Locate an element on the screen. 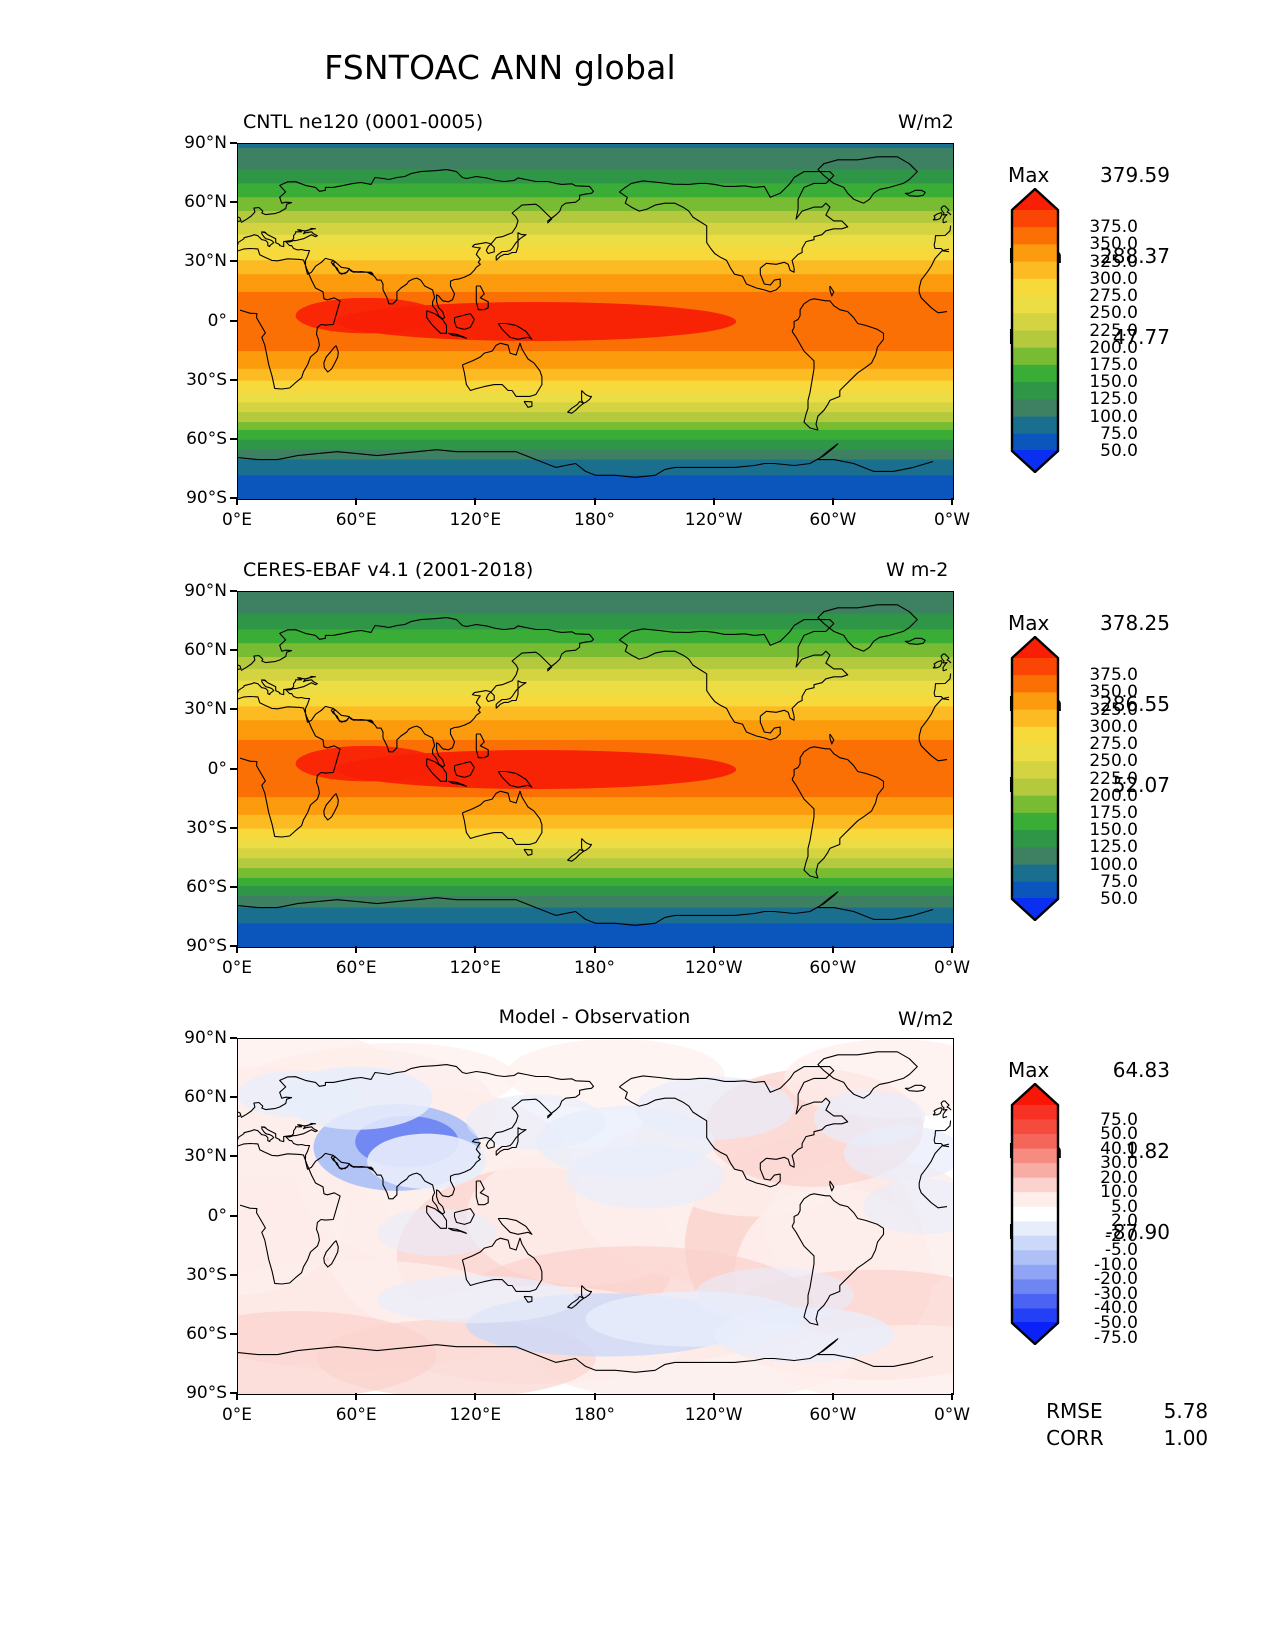 This screenshot has height=1650, width=1275. stats-min-value: 47.77 is located at coordinates (1141, 337).